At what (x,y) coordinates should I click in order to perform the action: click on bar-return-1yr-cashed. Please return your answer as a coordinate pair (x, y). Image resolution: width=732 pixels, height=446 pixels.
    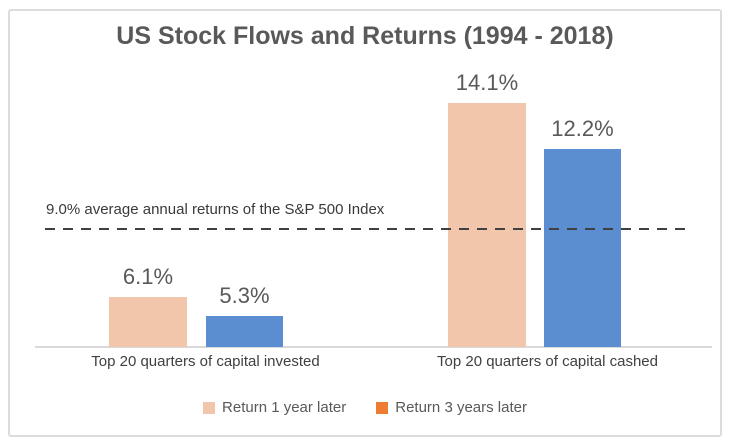
    Looking at the image, I should click on (487, 225).